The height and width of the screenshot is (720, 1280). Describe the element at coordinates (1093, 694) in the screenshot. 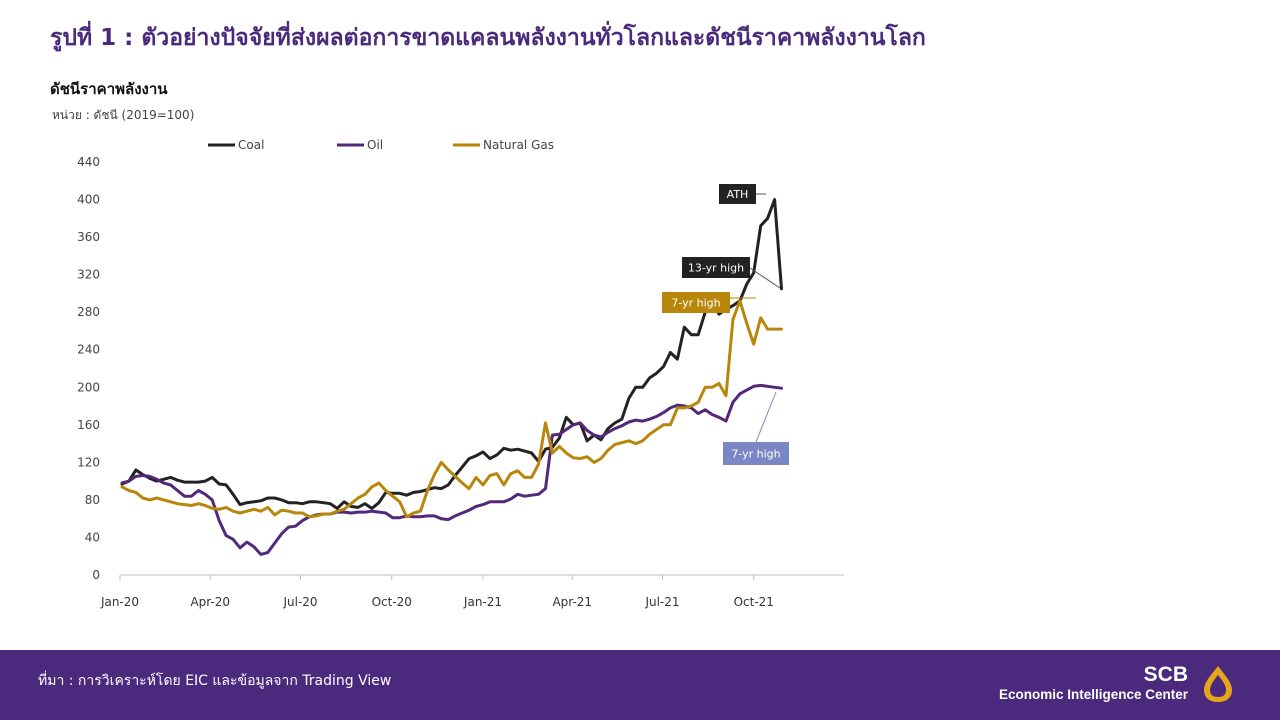

I see `brand-subtitle: Economic Intelligence Center` at that location.